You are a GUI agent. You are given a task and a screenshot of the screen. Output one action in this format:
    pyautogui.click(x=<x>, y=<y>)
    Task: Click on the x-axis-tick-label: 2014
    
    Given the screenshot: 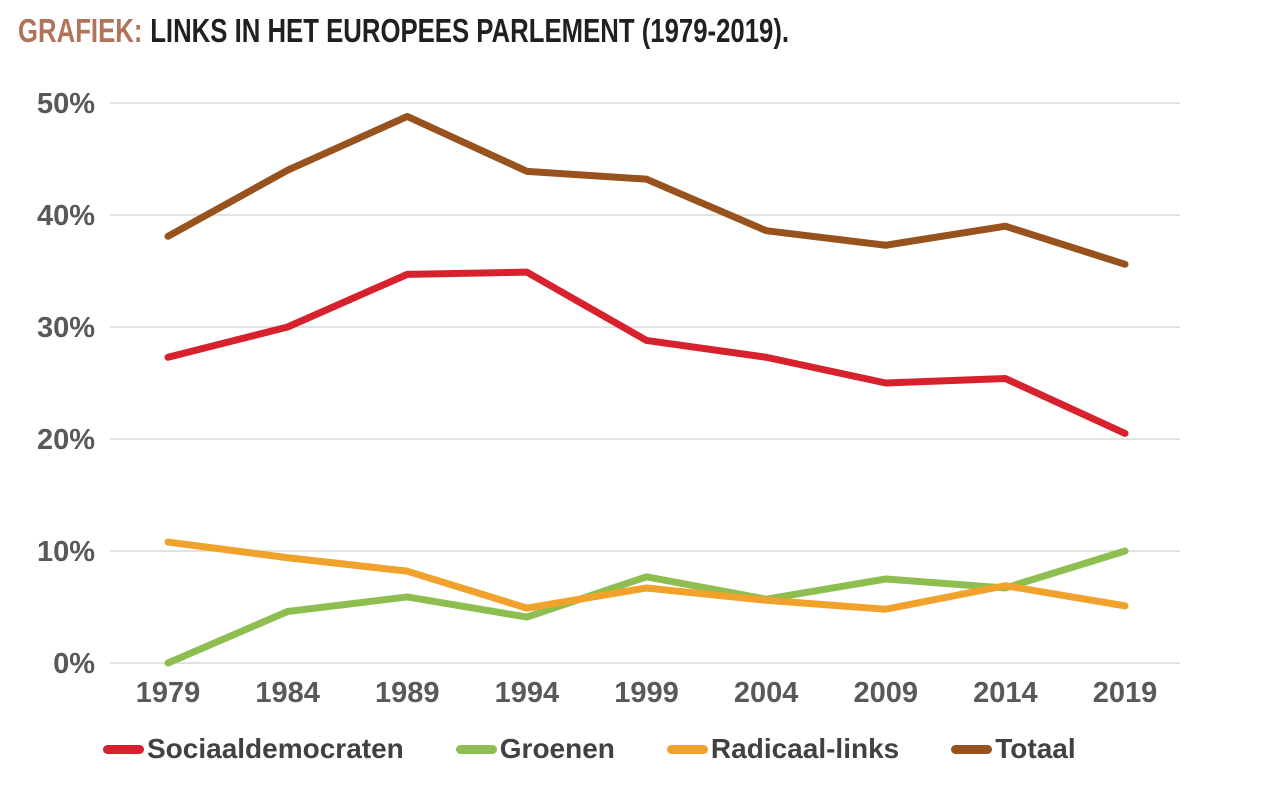 What is the action you would take?
    pyautogui.click(x=1005, y=693)
    